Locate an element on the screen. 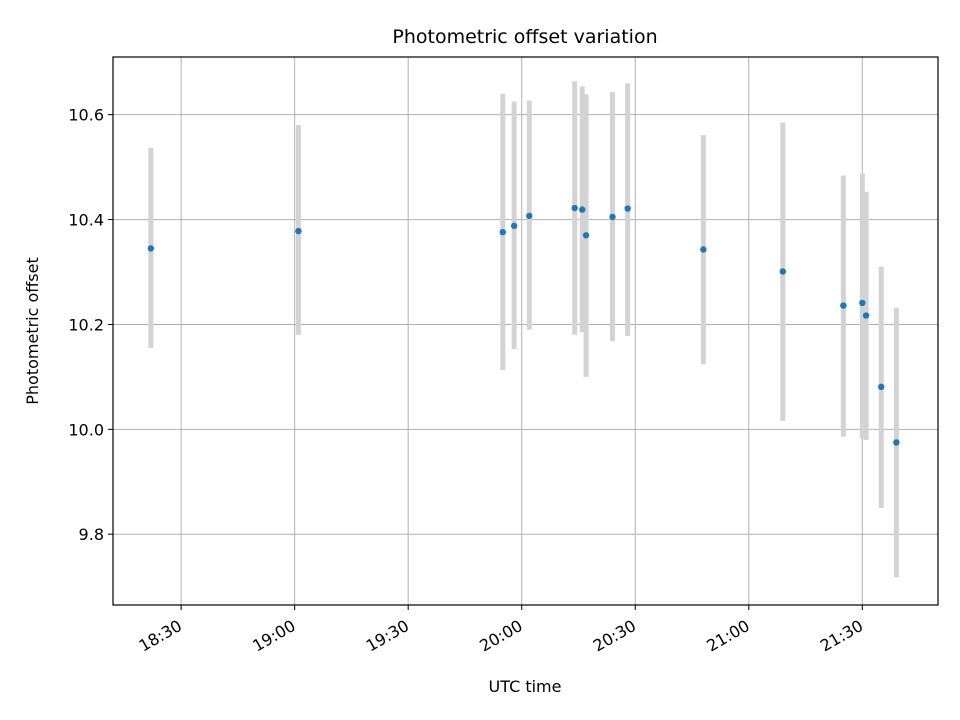 This screenshot has width=960, height=720. y-tick-label: 10.0 is located at coordinates (86, 429).